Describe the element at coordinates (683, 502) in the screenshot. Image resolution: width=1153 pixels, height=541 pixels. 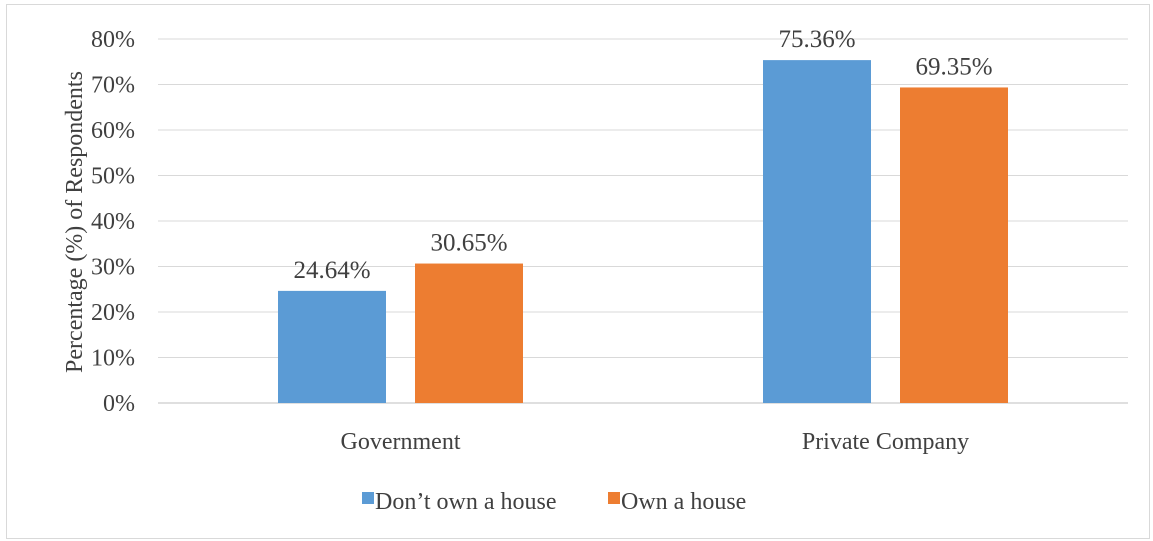
I see `legend-label: Own a house` at that location.